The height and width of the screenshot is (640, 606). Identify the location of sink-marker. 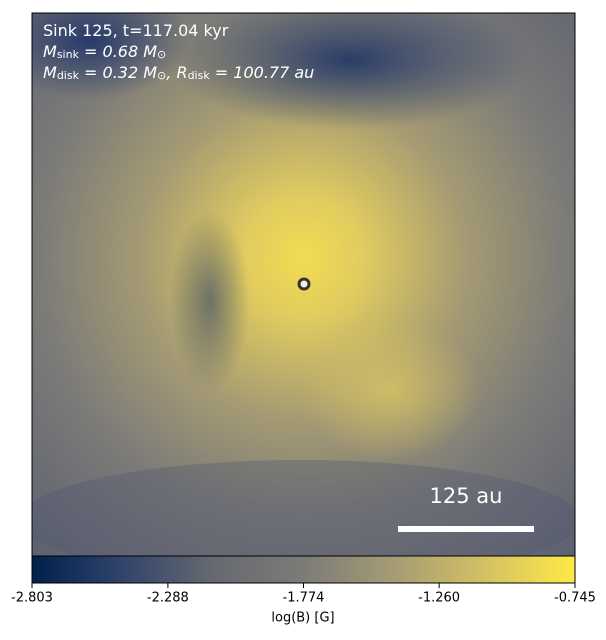
(304, 284).